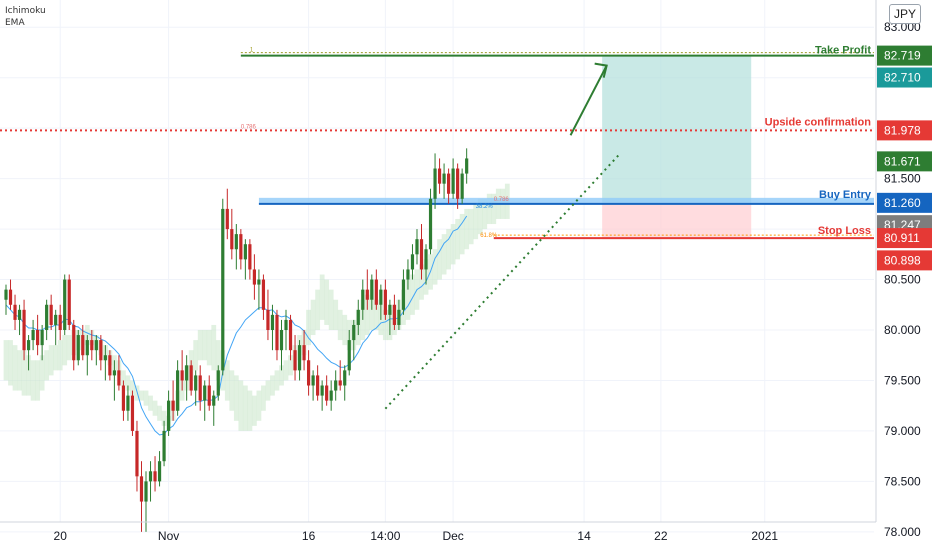  Describe the element at coordinates (15, 23) in the screenshot. I see `indicator-ema-label: EMA` at that location.